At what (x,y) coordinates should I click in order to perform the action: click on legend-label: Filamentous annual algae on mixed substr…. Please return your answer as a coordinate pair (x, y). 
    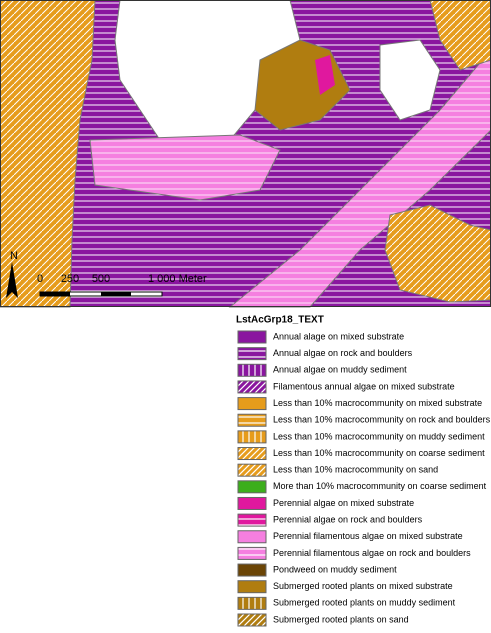
    Looking at the image, I should click on (364, 386).